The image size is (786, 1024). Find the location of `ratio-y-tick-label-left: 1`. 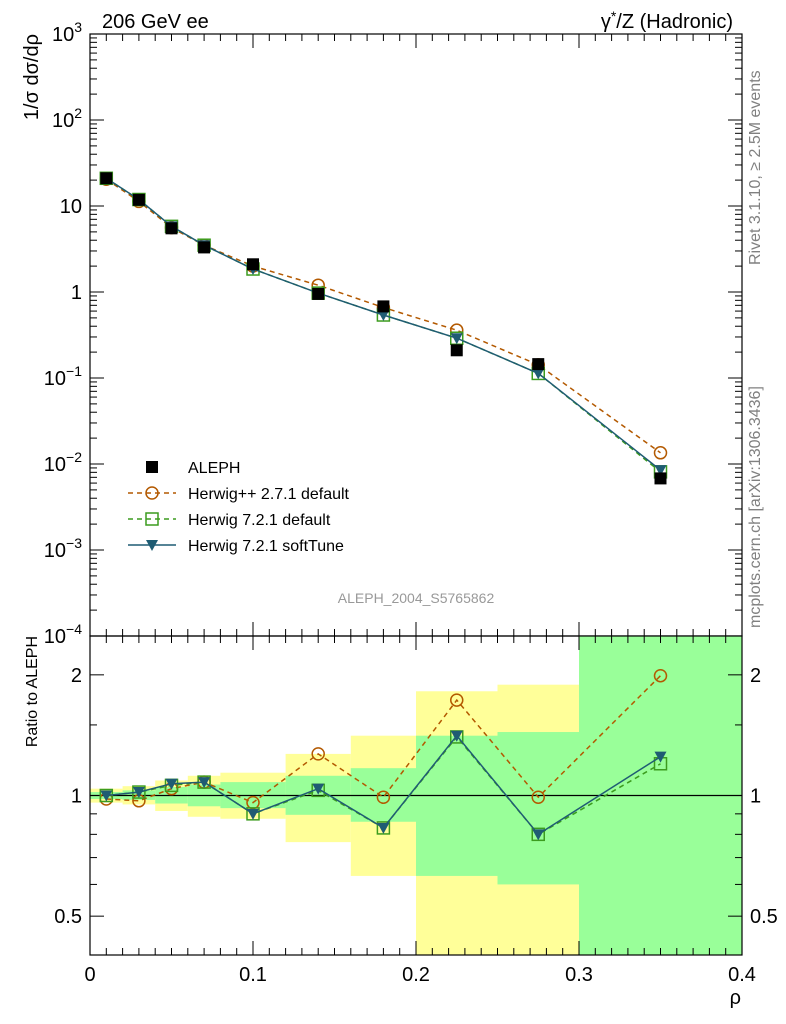

ratio-y-tick-label-left: 1 is located at coordinates (76, 797).